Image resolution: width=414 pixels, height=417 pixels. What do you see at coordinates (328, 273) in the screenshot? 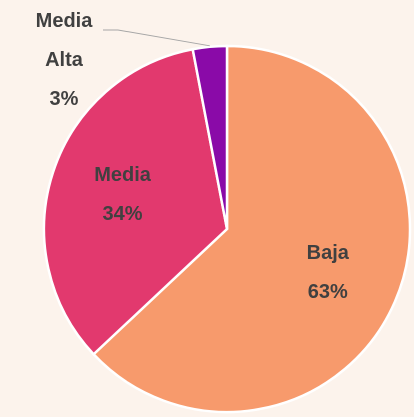
I see `slice-label: Baja 63%` at bounding box center [328, 273].